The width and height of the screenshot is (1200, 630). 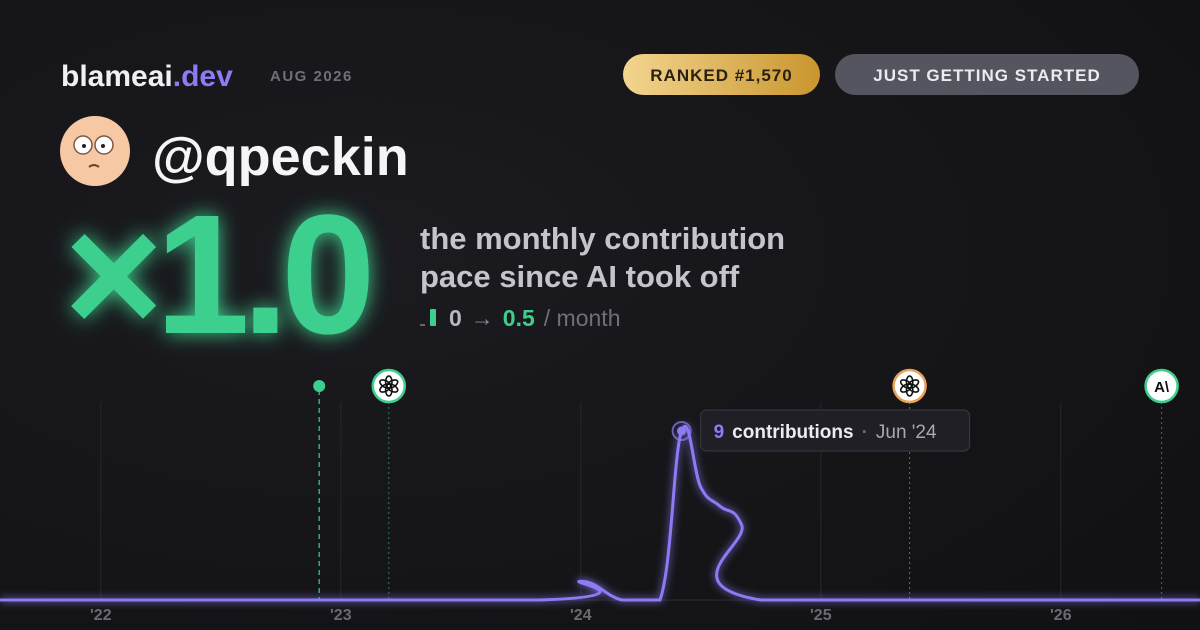 What do you see at coordinates (821, 615) in the screenshot?
I see `x-tick-label: '25` at bounding box center [821, 615].